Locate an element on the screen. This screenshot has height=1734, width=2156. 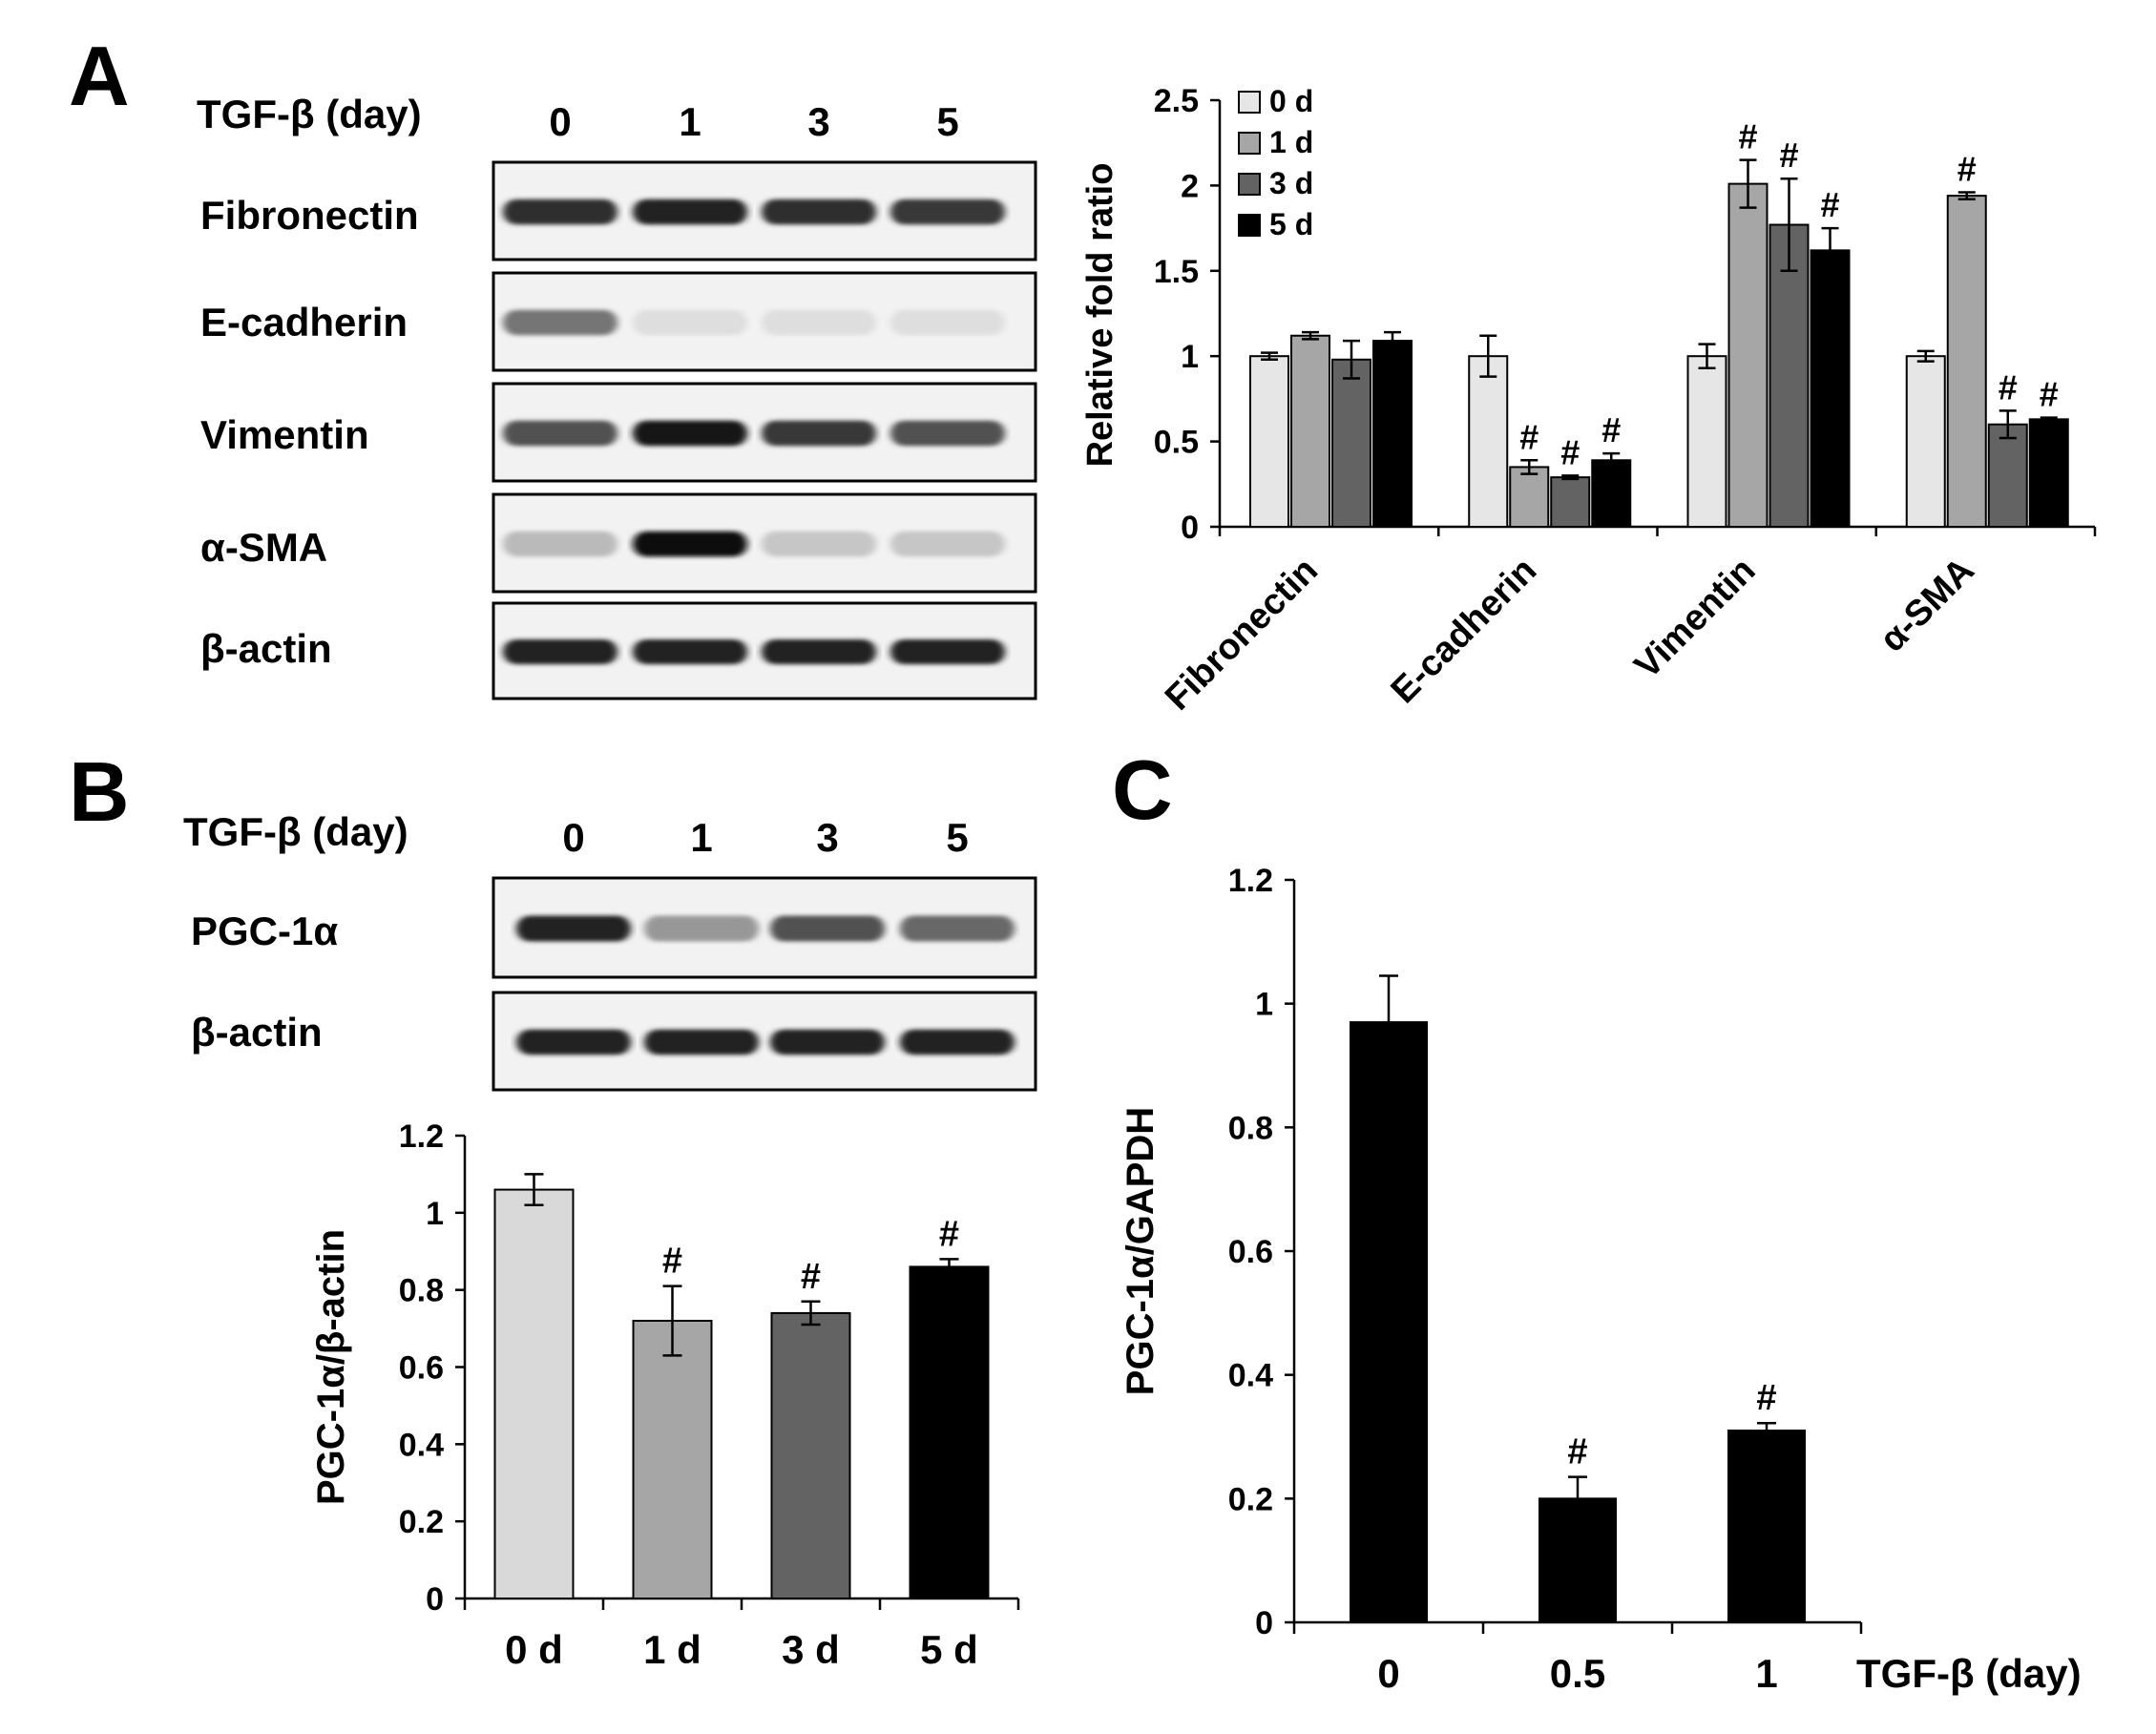
blot-b-header-label: TGF-β (day) is located at coordinates (295, 832).